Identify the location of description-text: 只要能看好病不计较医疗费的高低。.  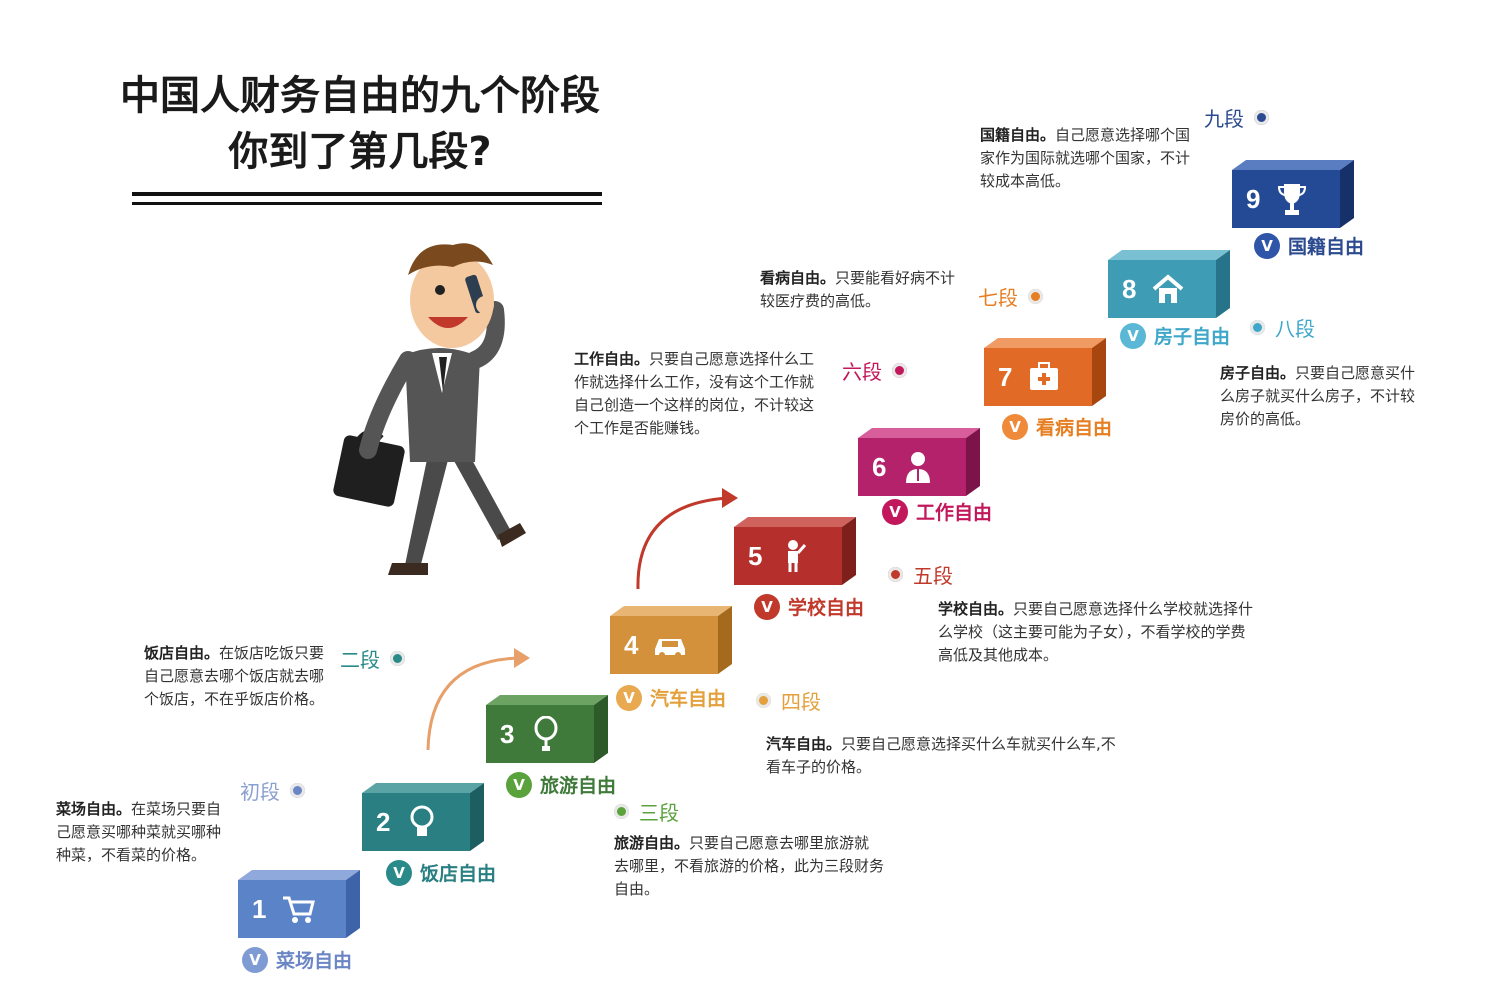
(858, 289).